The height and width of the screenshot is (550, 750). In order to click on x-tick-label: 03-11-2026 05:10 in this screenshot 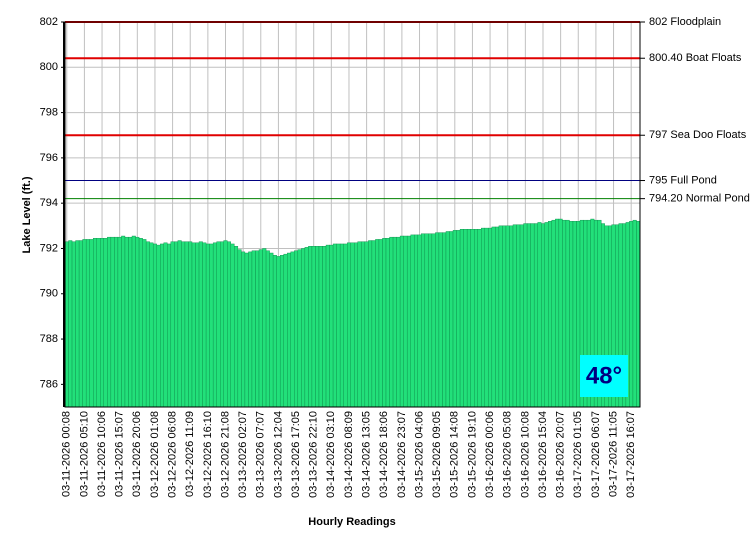, I will do `click(84, 454)`.